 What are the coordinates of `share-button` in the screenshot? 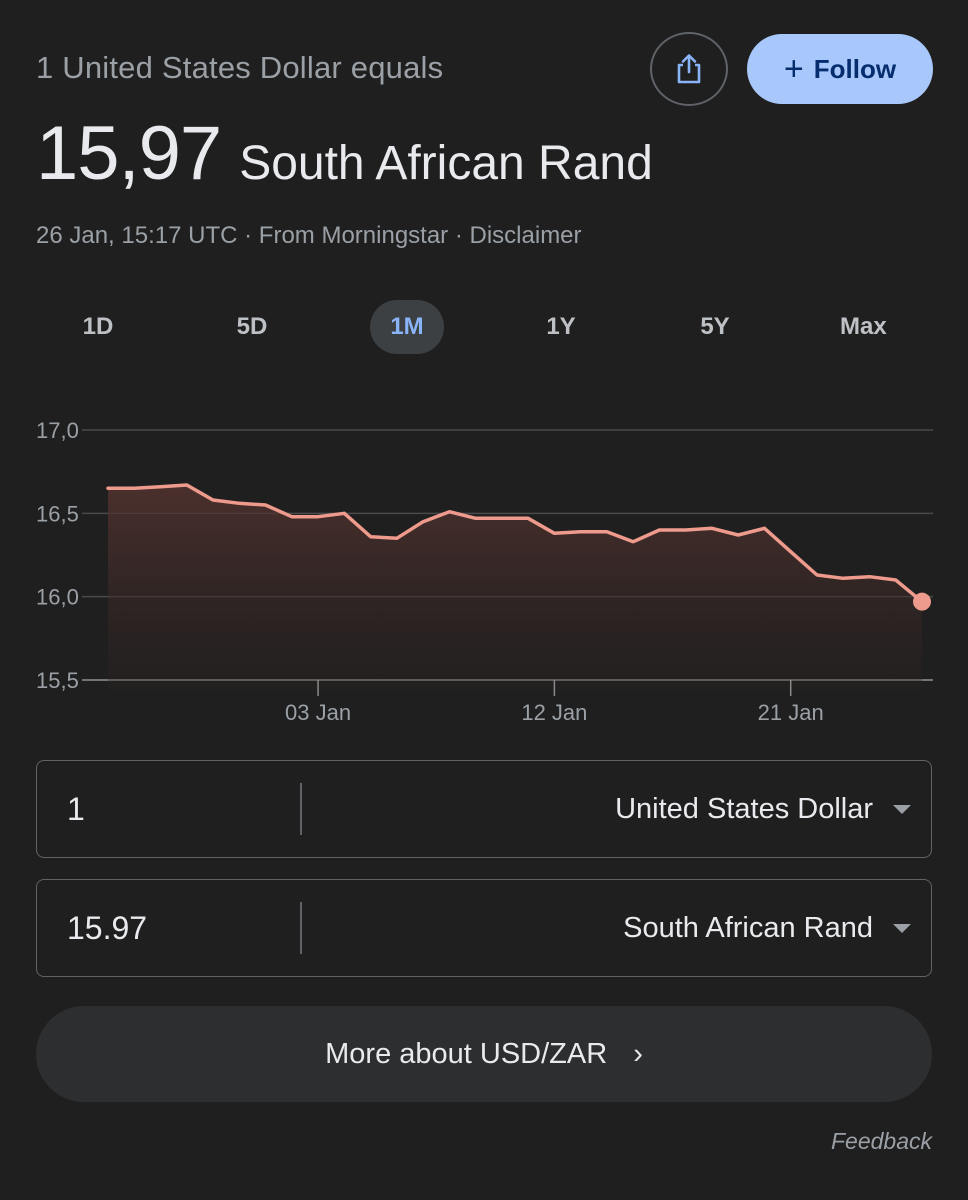 It's located at (689, 69).